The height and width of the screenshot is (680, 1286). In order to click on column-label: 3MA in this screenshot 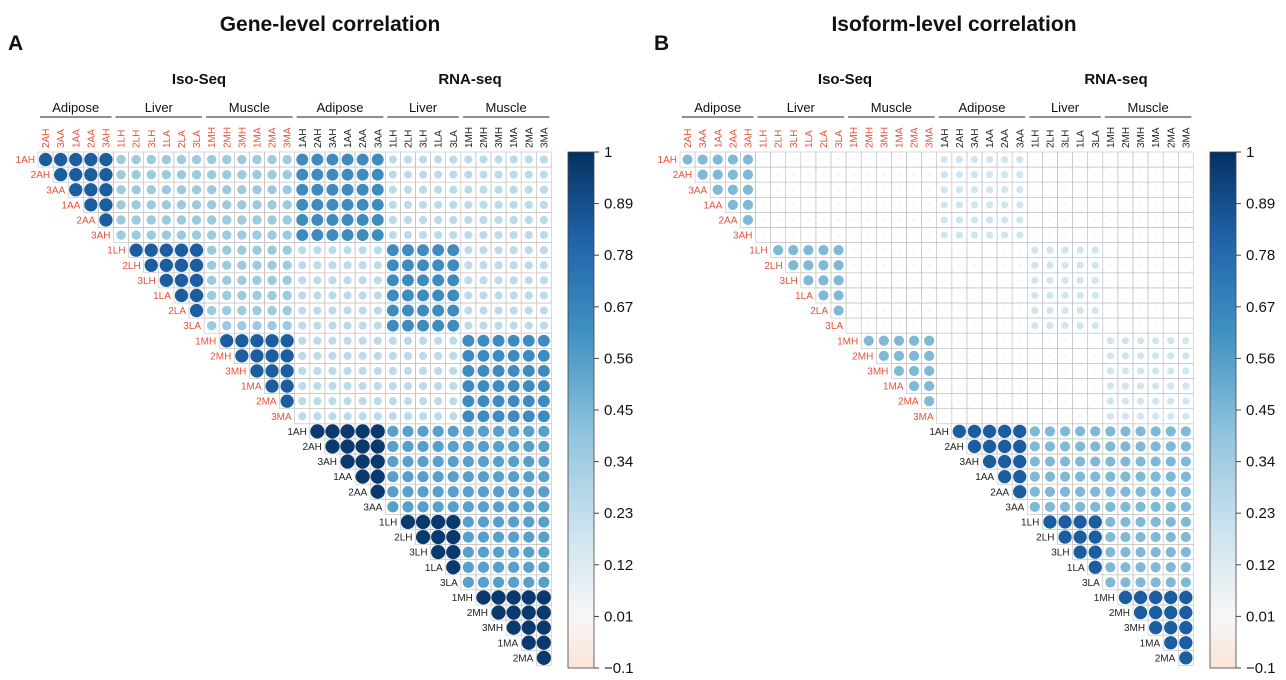, I will do `click(288, 137)`.